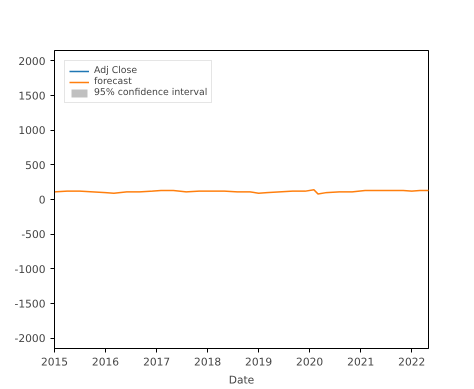  What do you see at coordinates (106, 362) in the screenshot?
I see `x-tick-label: 2016` at bounding box center [106, 362].